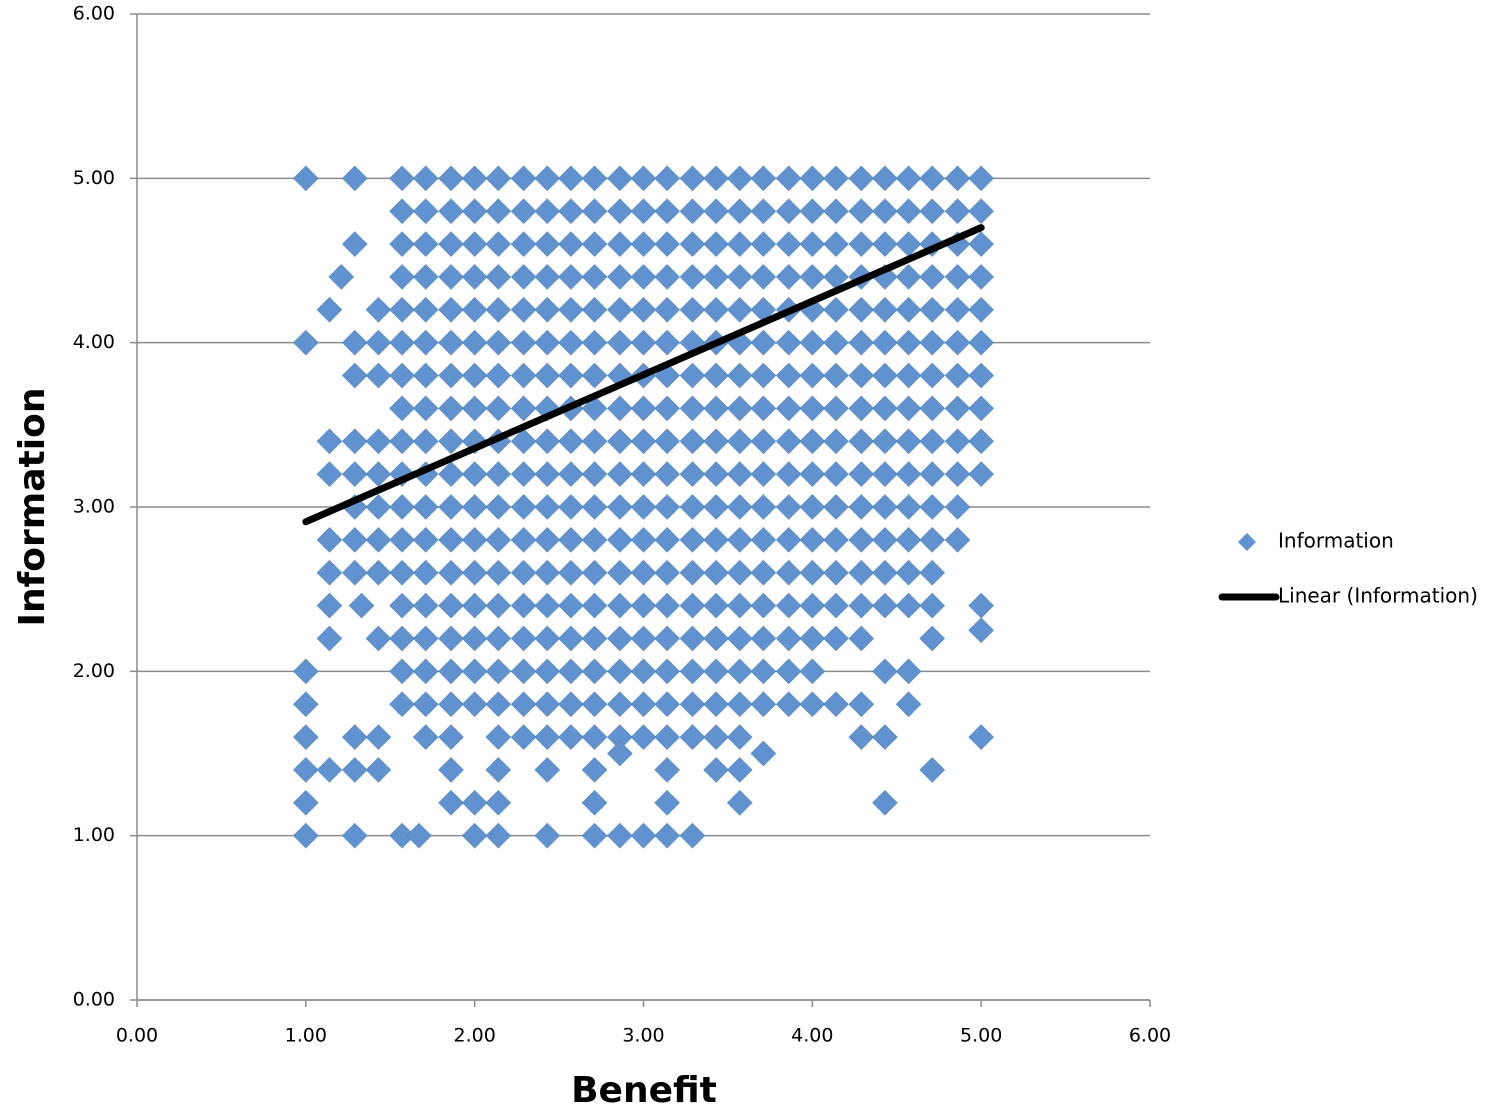 This screenshot has height=1115, width=1510. Describe the element at coordinates (94, 14) in the screenshot. I see `y-tick-label: 6.00` at that location.